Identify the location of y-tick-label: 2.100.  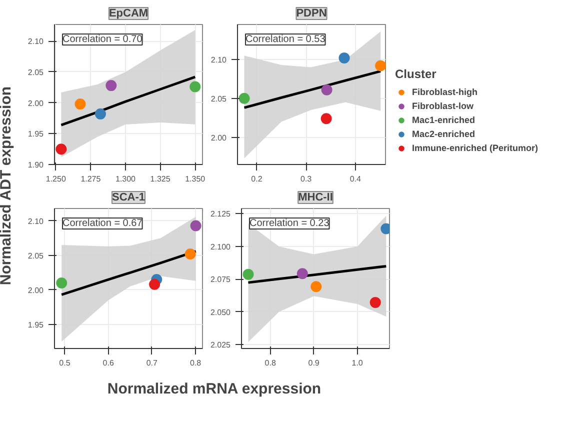
(221, 247).